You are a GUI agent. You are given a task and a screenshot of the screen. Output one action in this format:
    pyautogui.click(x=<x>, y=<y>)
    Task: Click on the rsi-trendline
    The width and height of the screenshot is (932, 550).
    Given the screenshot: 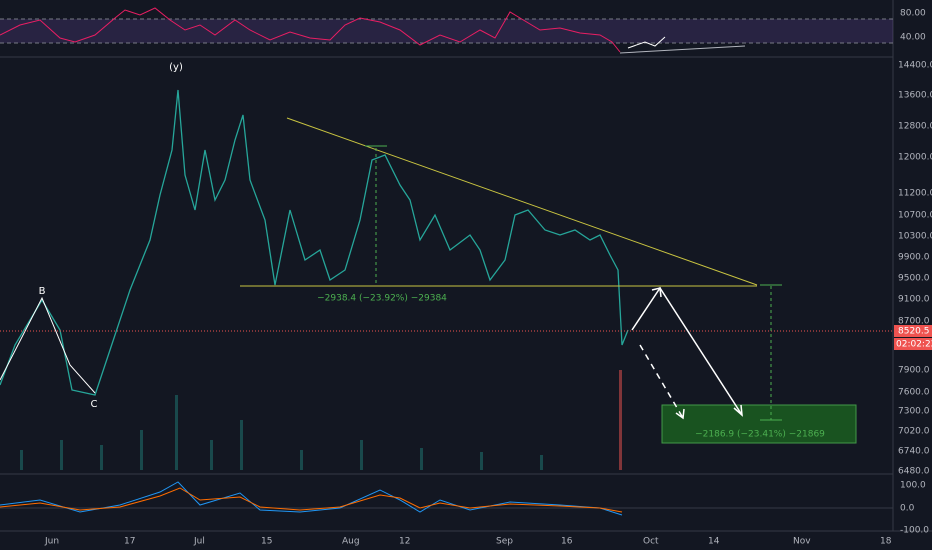 What is the action you would take?
    pyautogui.click(x=682, y=49)
    